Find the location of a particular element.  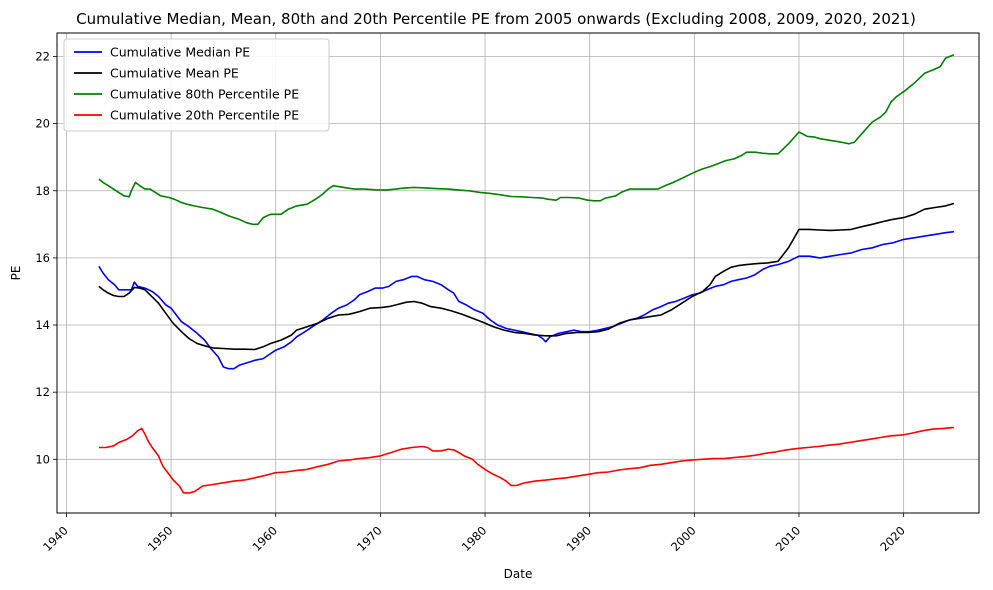

x-tick-label: 2020 is located at coordinates (892, 538).